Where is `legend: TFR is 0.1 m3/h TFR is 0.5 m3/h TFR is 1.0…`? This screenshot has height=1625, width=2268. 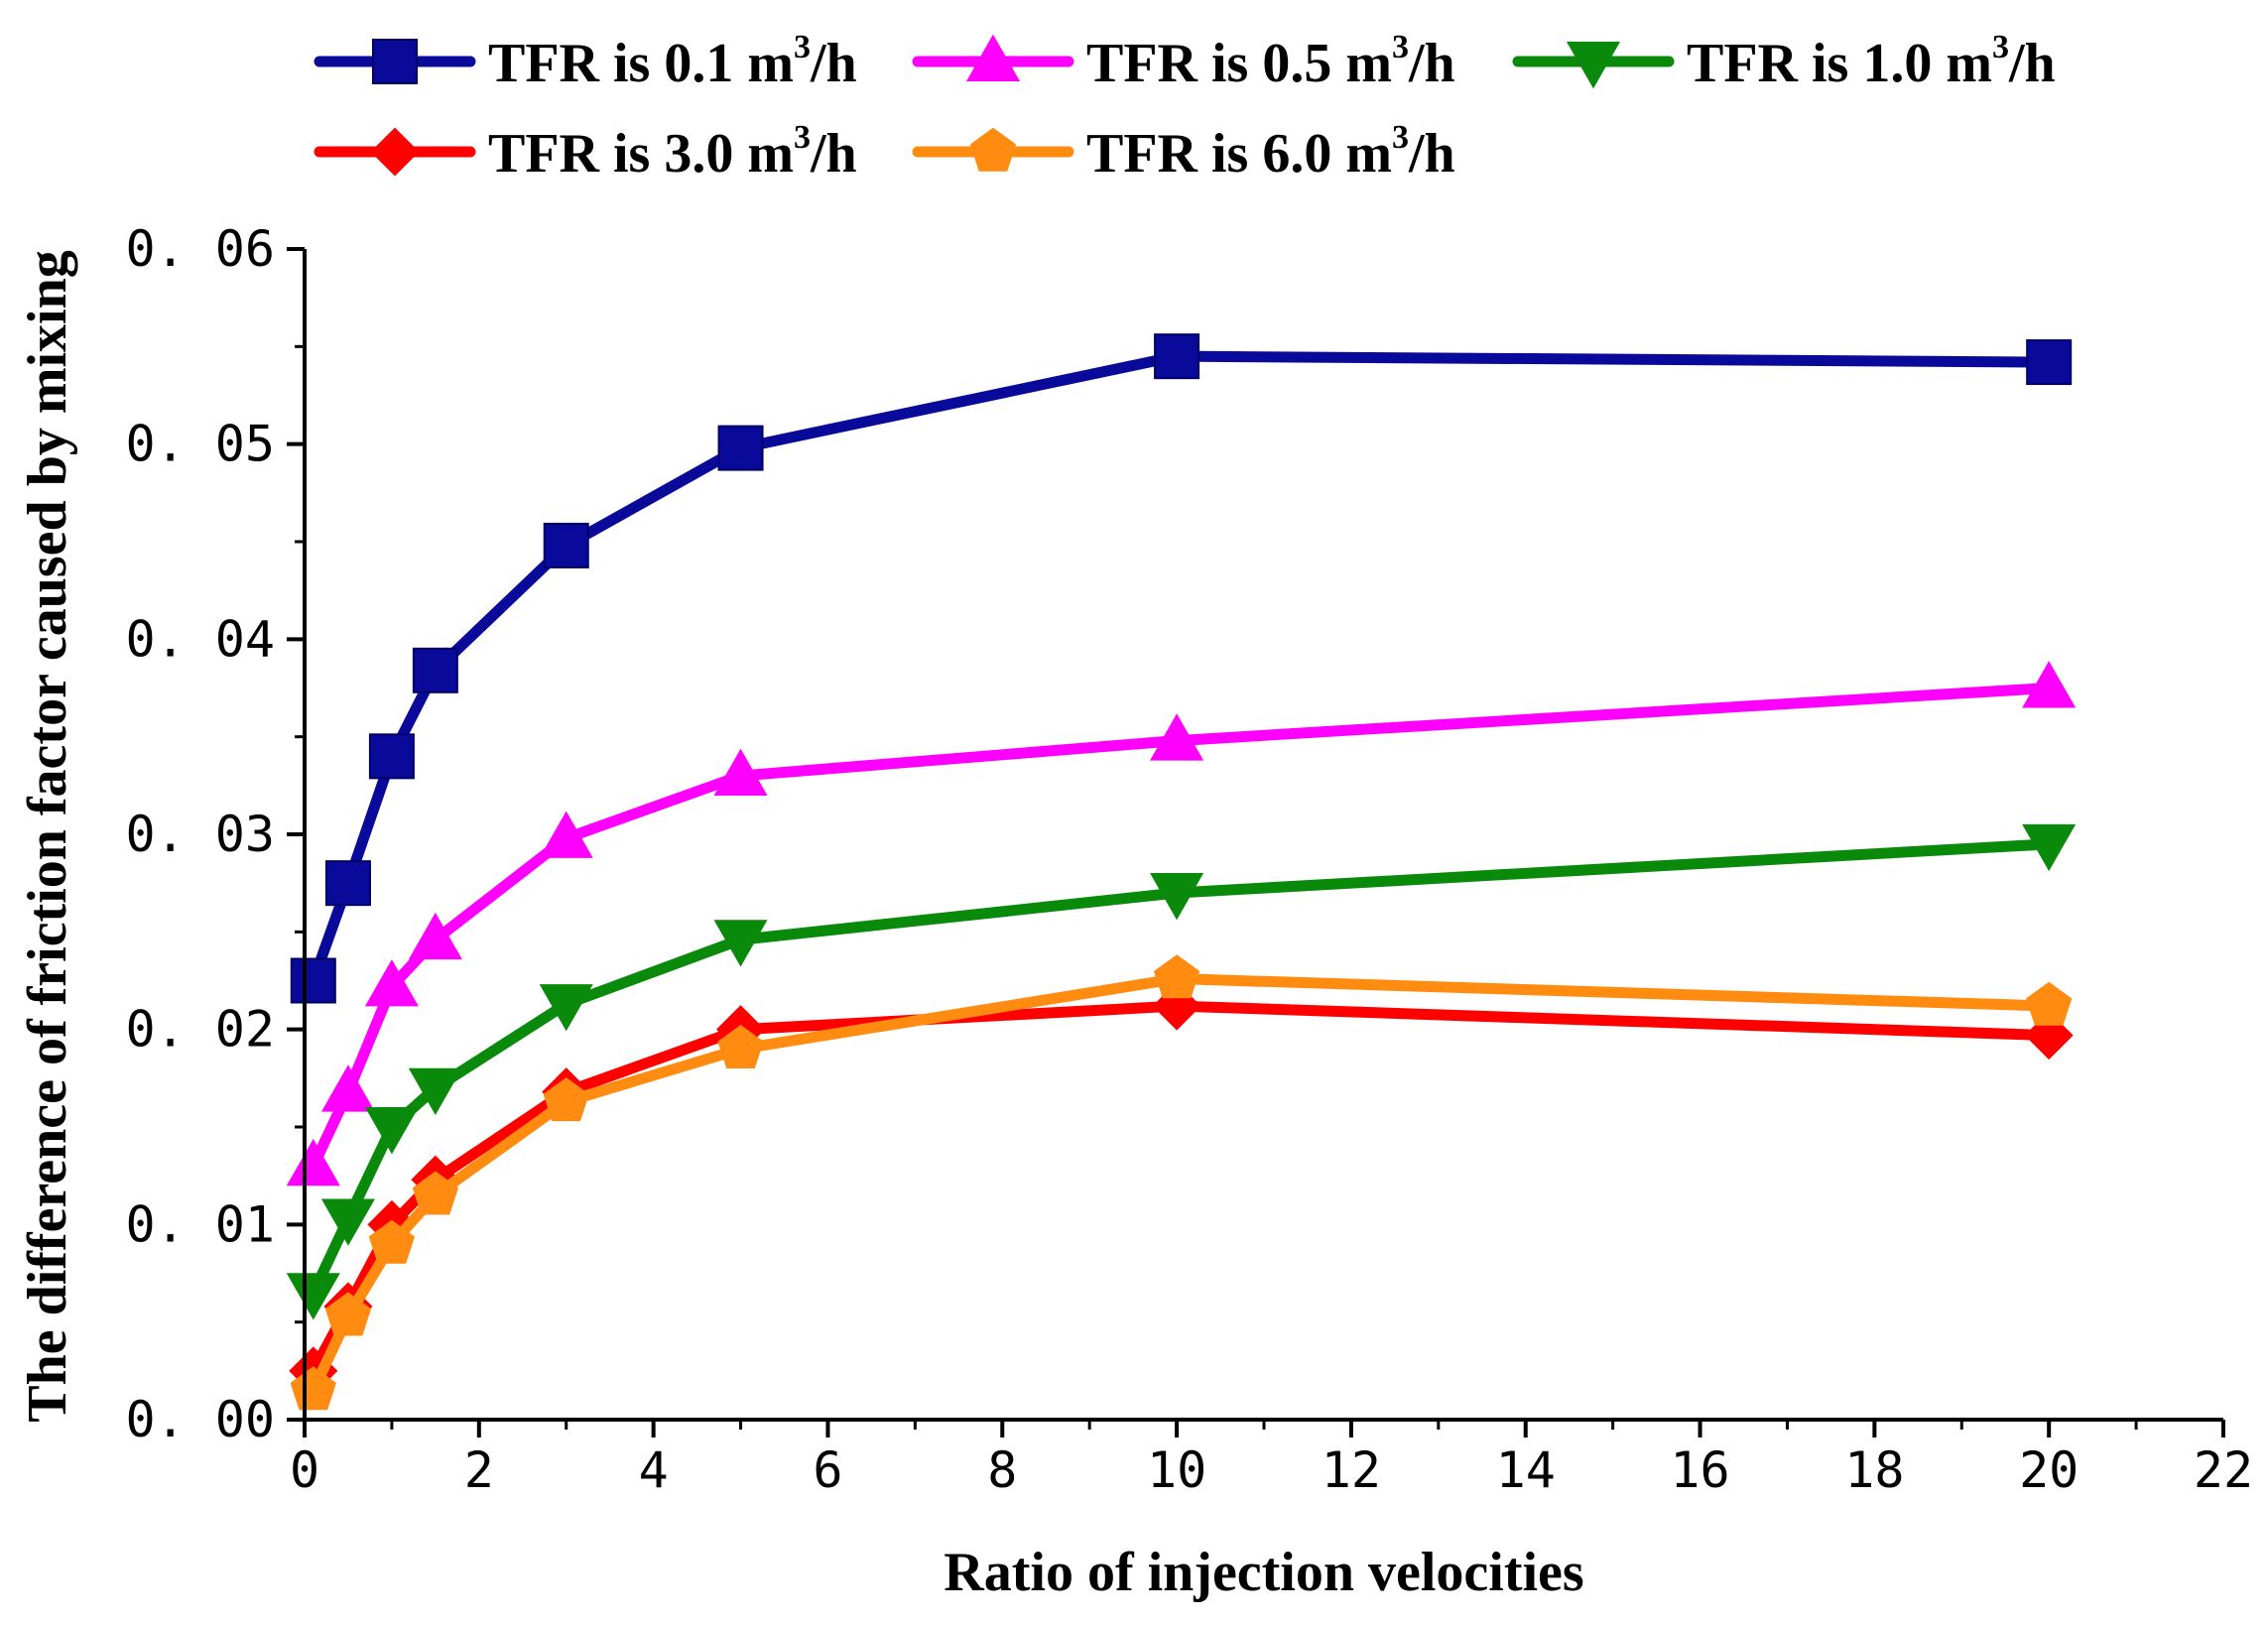 legend: TFR is 0.1 m3/h TFR is 0.5 m3/h TFR is 1.0… is located at coordinates (1185, 107).